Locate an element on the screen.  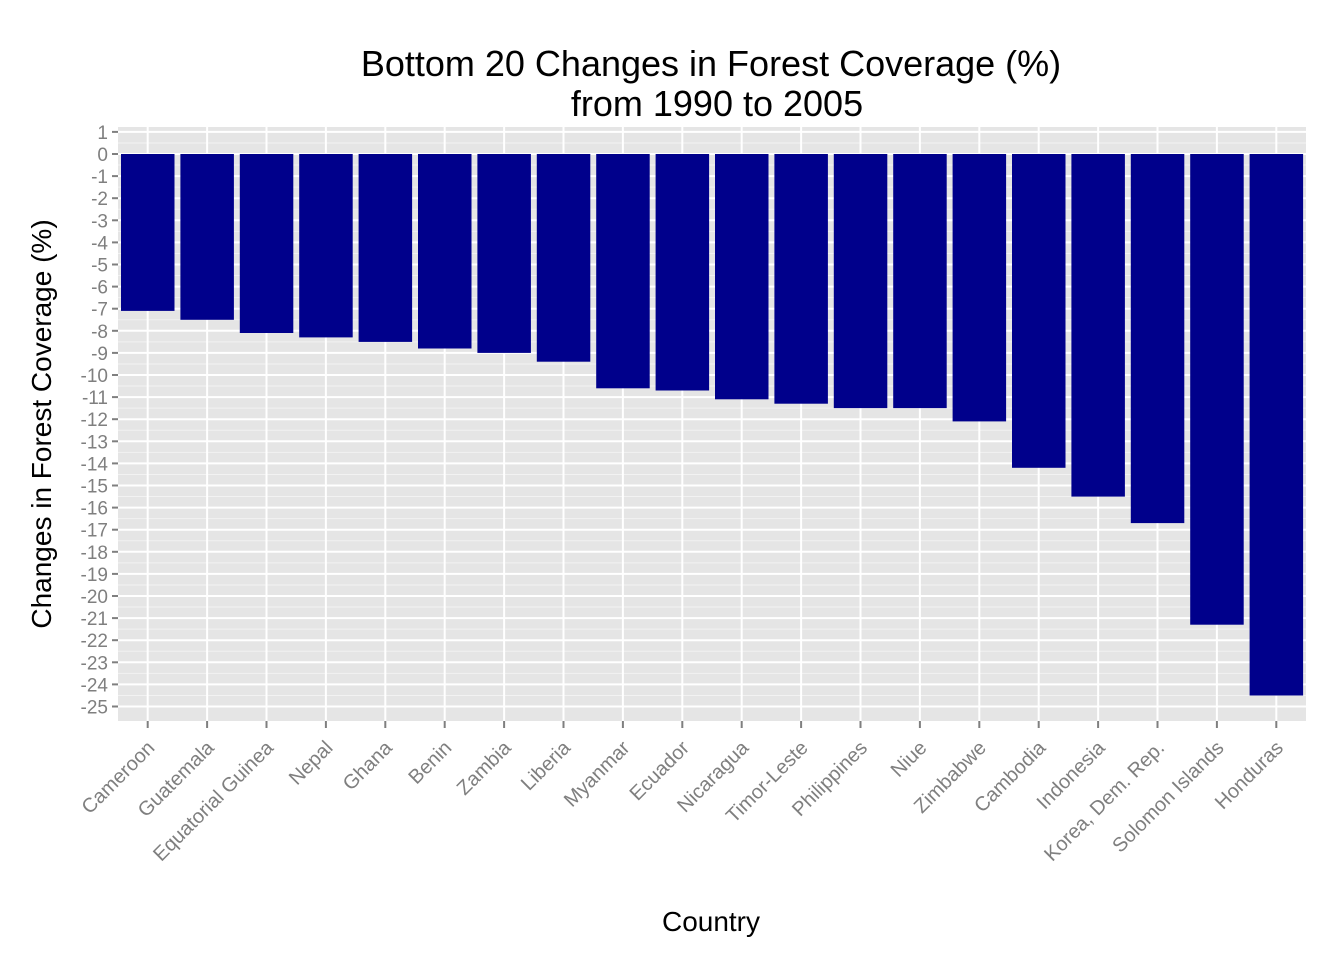
y-axis-title: Changes in Forest Coverage (%) is located at coordinates (41, 423).